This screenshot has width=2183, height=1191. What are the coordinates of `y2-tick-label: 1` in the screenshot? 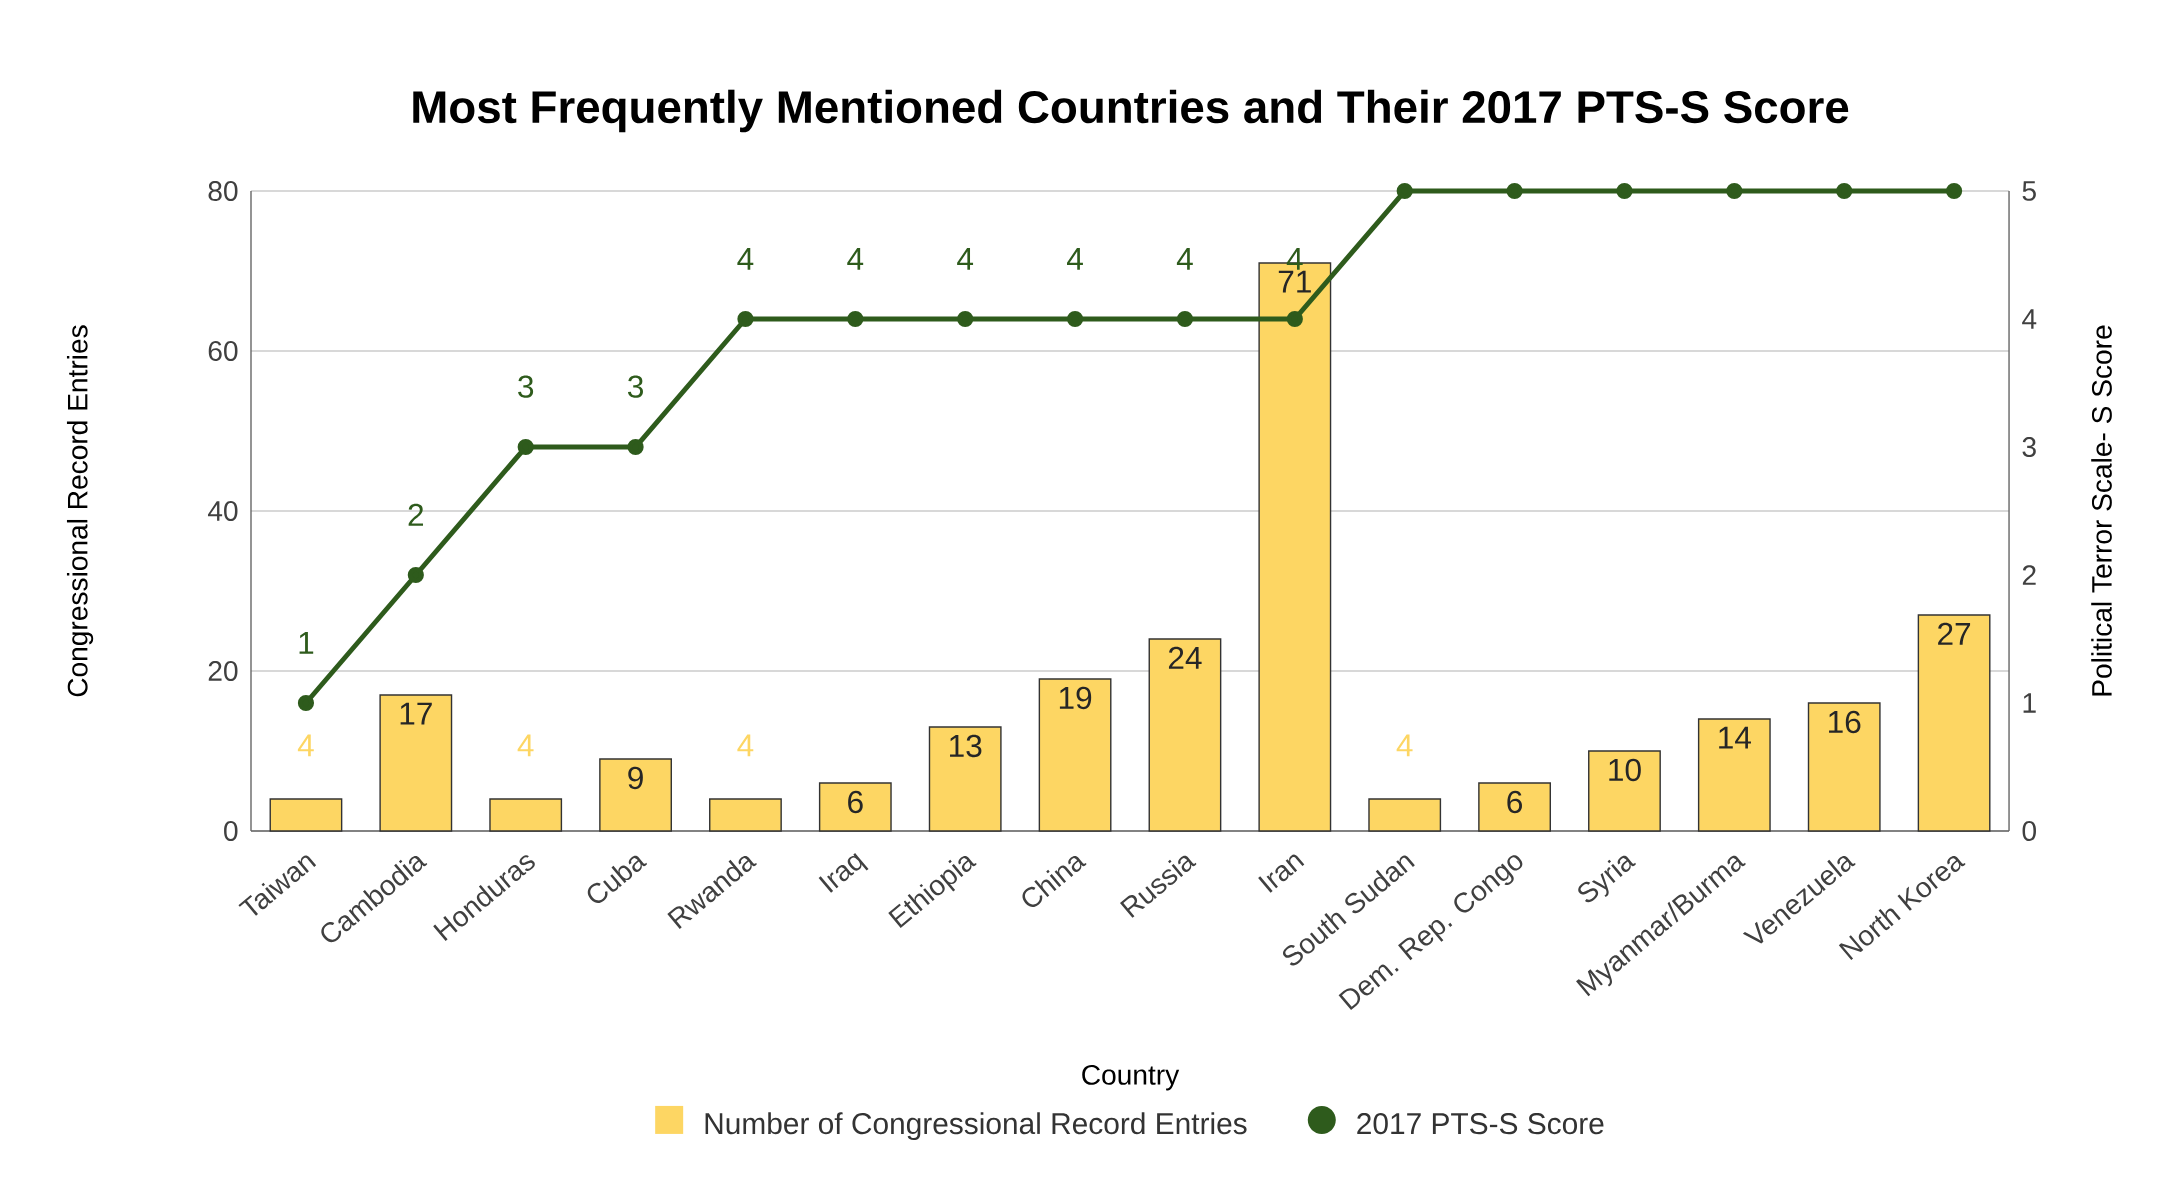 It's located at (2029, 703).